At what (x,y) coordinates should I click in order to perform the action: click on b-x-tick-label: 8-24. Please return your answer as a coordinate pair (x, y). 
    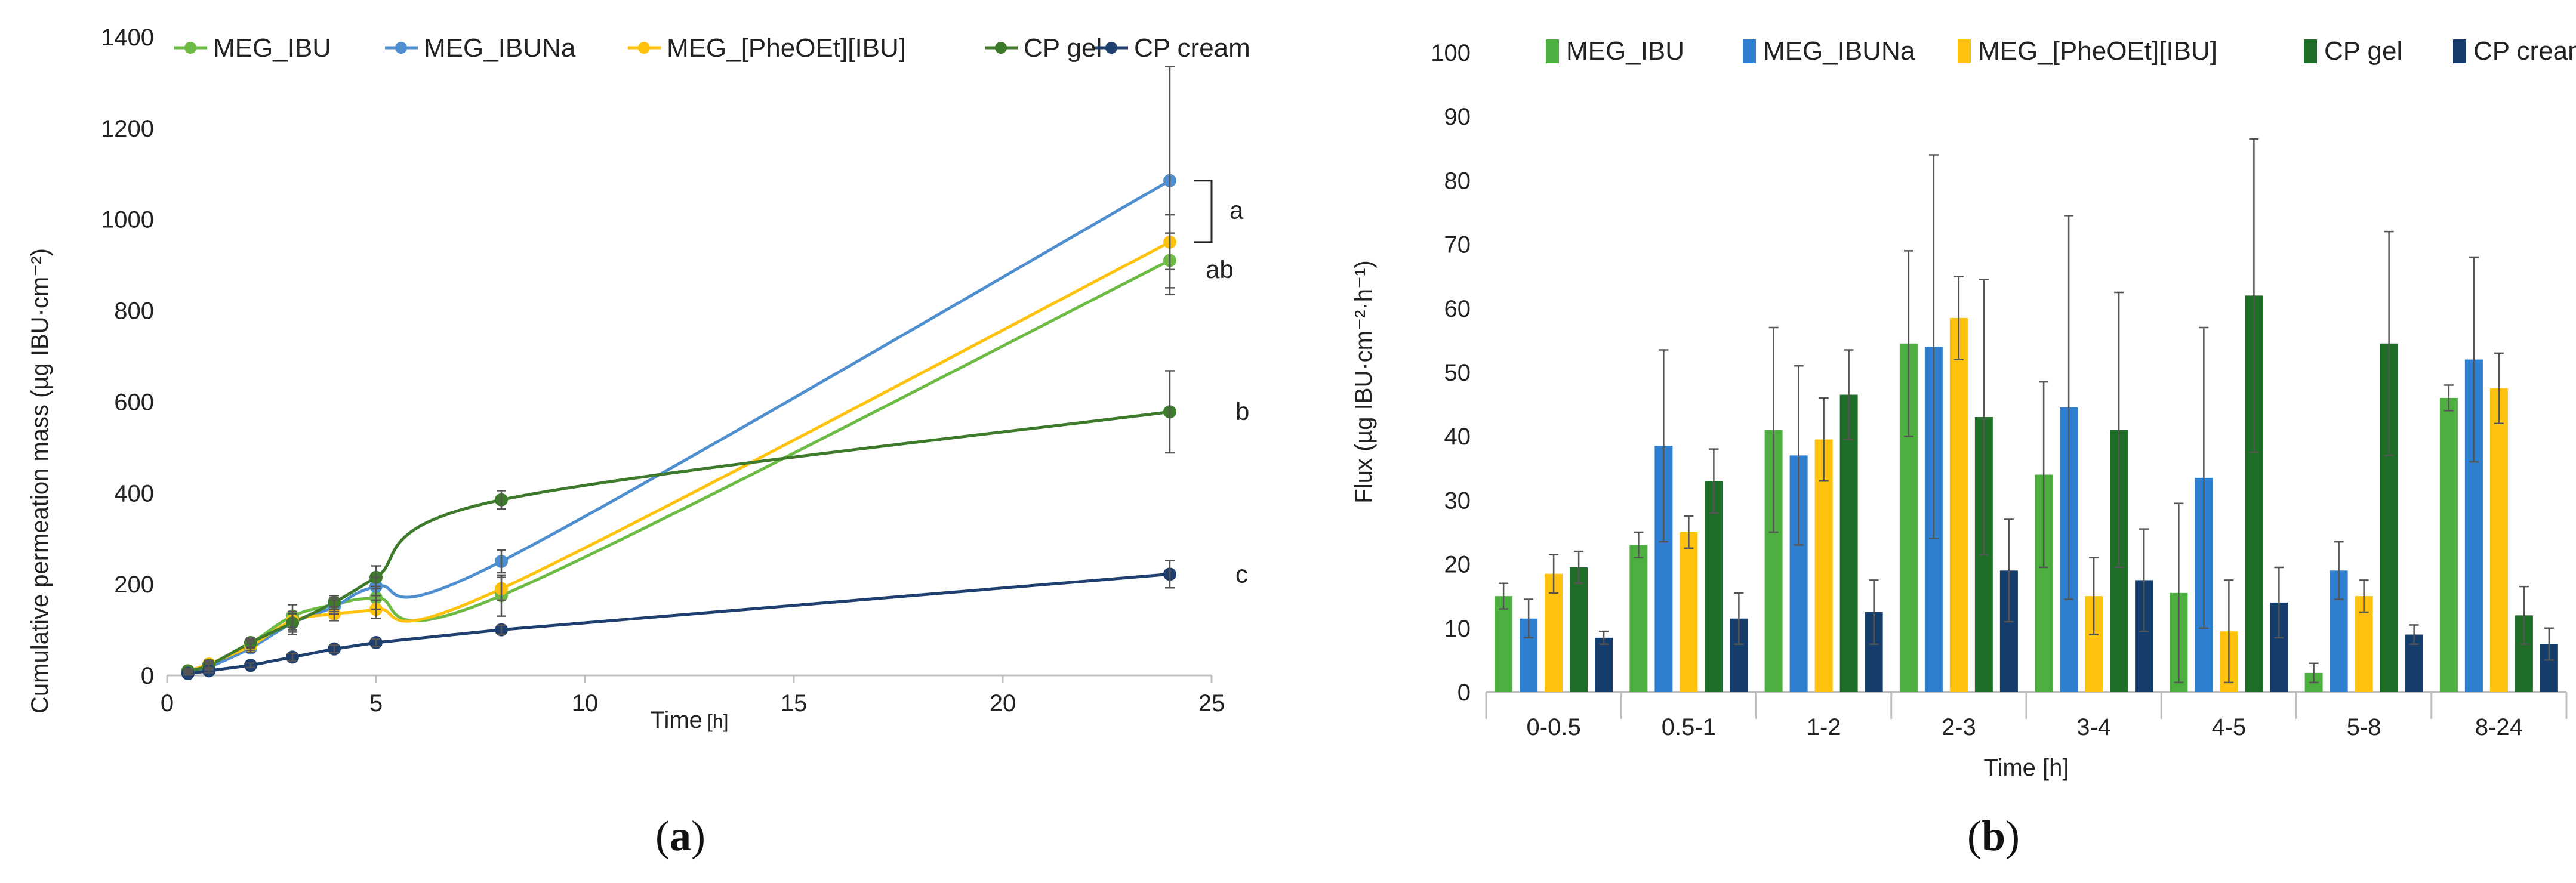
    Looking at the image, I should click on (2499, 727).